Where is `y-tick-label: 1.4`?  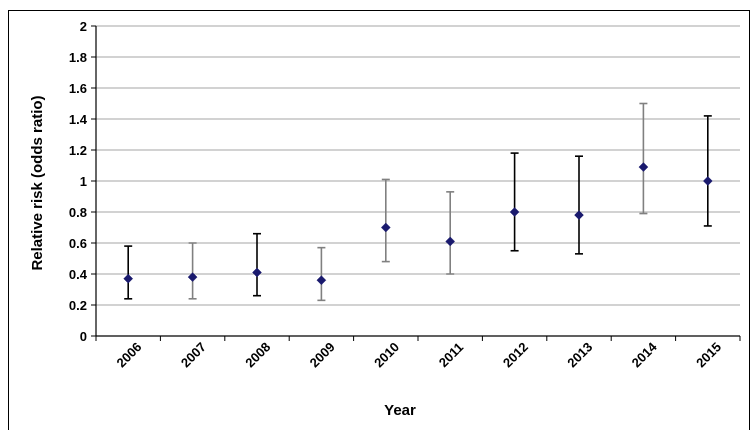 y-tick-label: 1.4 is located at coordinates (78, 119).